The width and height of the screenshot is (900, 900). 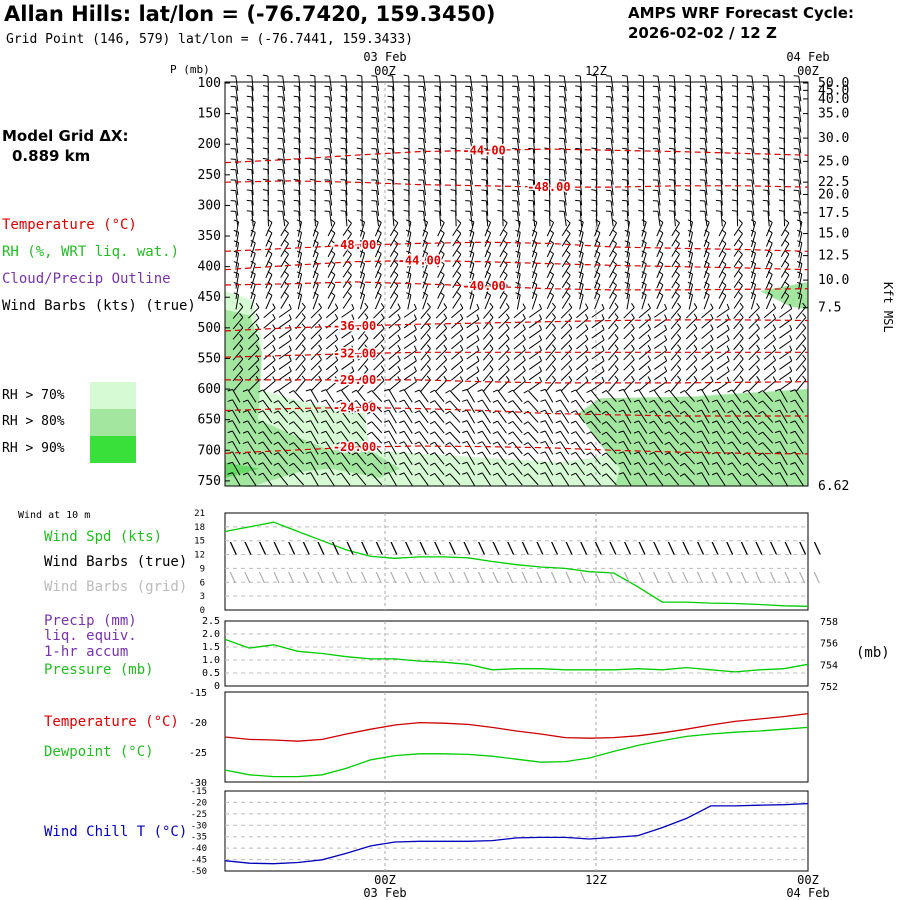 I want to click on pressure-tick-label-3: 758, so click(x=829, y=622).